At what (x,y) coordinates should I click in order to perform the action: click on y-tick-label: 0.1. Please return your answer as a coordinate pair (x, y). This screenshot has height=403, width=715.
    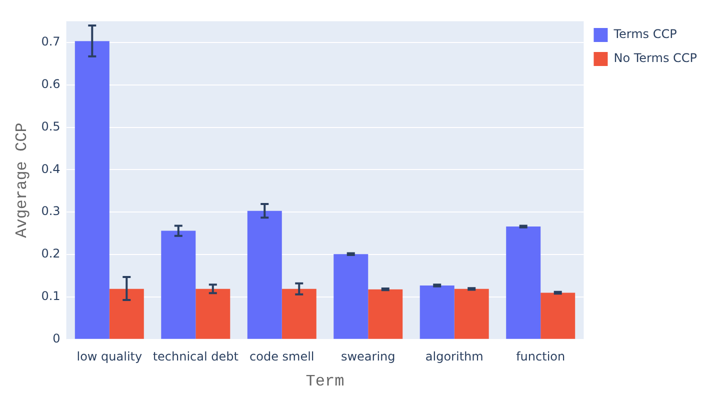
    Looking at the image, I should click on (50, 296).